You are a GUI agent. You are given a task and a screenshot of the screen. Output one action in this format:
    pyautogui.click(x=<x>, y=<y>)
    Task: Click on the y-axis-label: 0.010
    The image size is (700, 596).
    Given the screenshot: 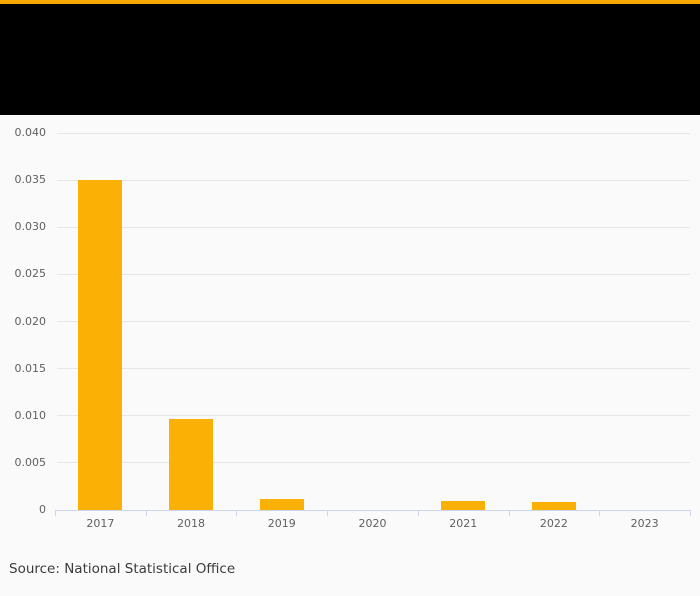 What is the action you would take?
    pyautogui.click(x=30, y=415)
    